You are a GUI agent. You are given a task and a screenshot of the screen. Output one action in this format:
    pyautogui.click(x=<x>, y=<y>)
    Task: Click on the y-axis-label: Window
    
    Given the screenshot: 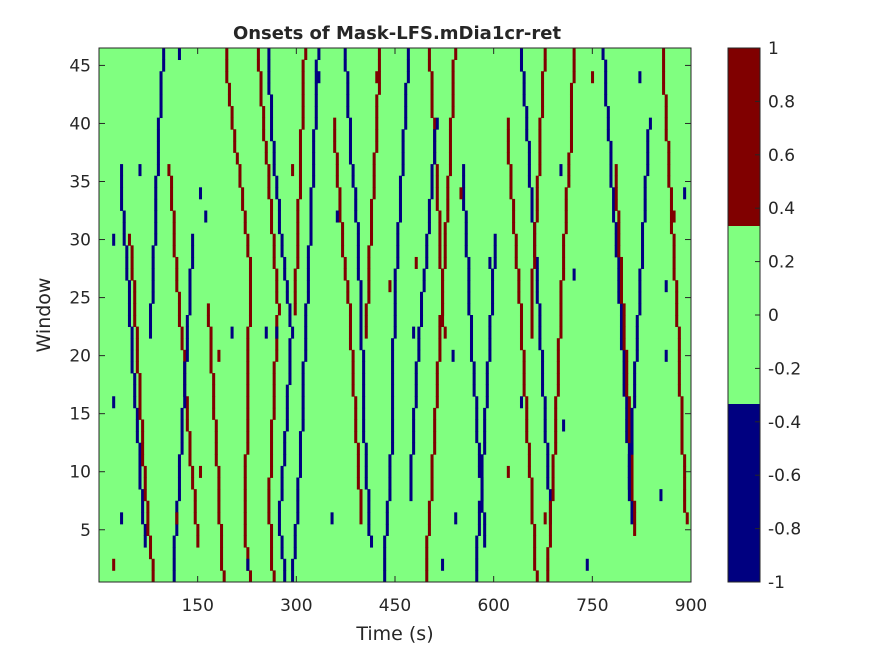 What is the action you would take?
    pyautogui.click(x=44, y=315)
    